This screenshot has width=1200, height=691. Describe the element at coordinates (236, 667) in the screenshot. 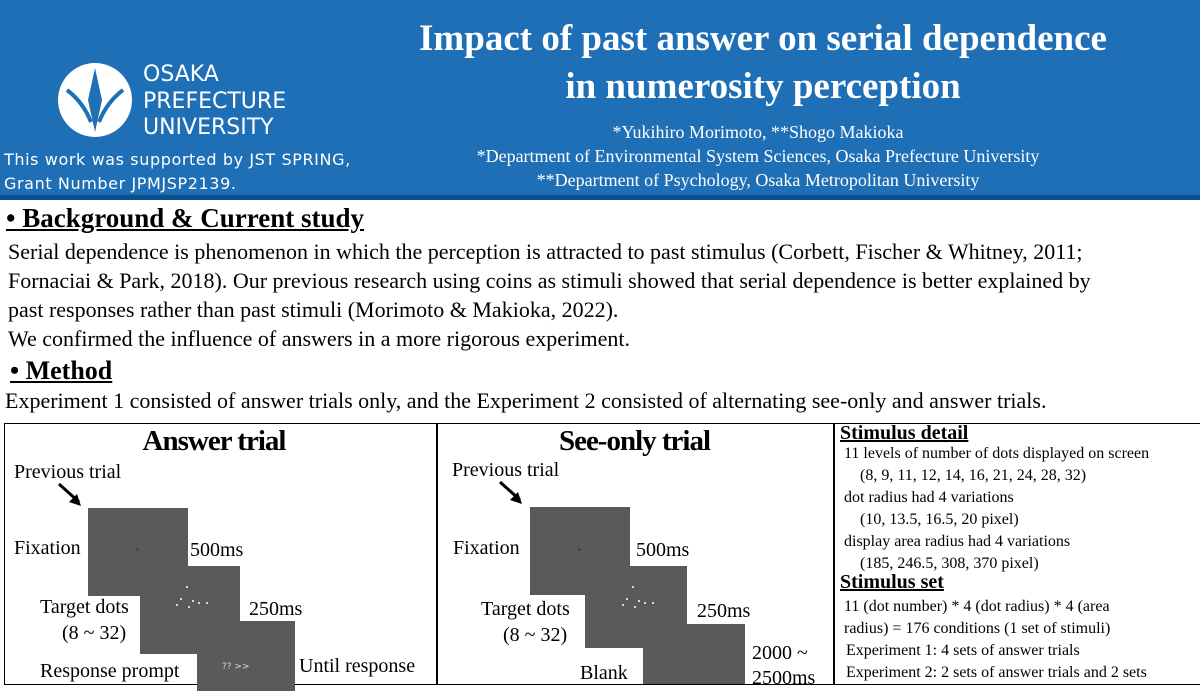

I see `prompt-text: ?? >>` at that location.